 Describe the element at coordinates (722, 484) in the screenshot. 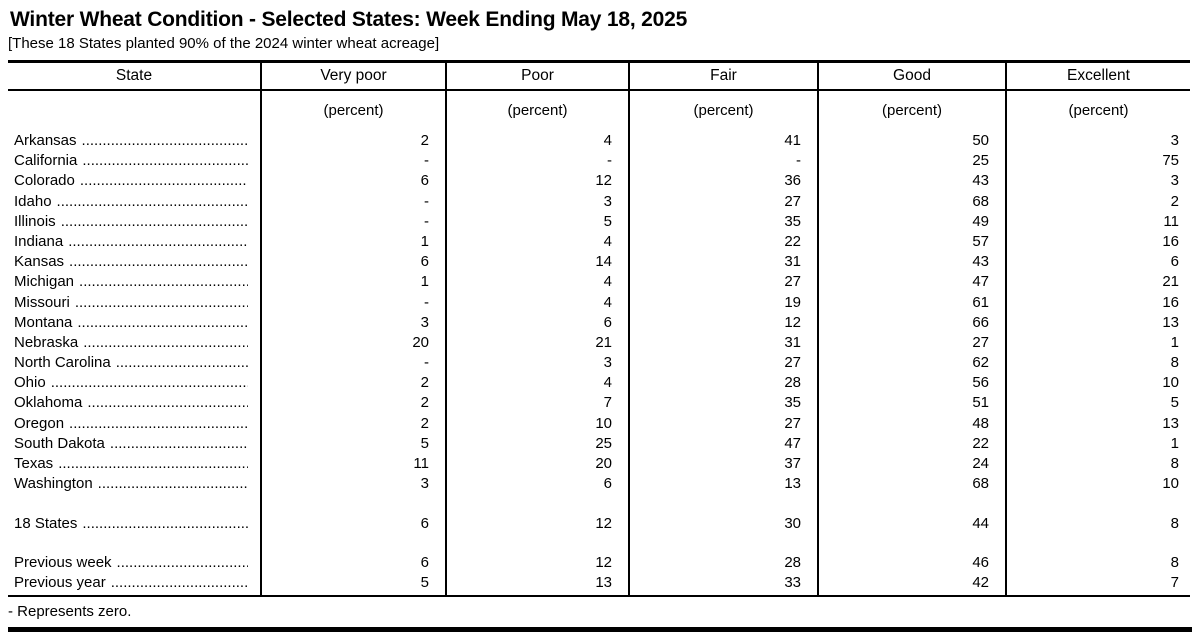

I see `fair-value: 13` at that location.